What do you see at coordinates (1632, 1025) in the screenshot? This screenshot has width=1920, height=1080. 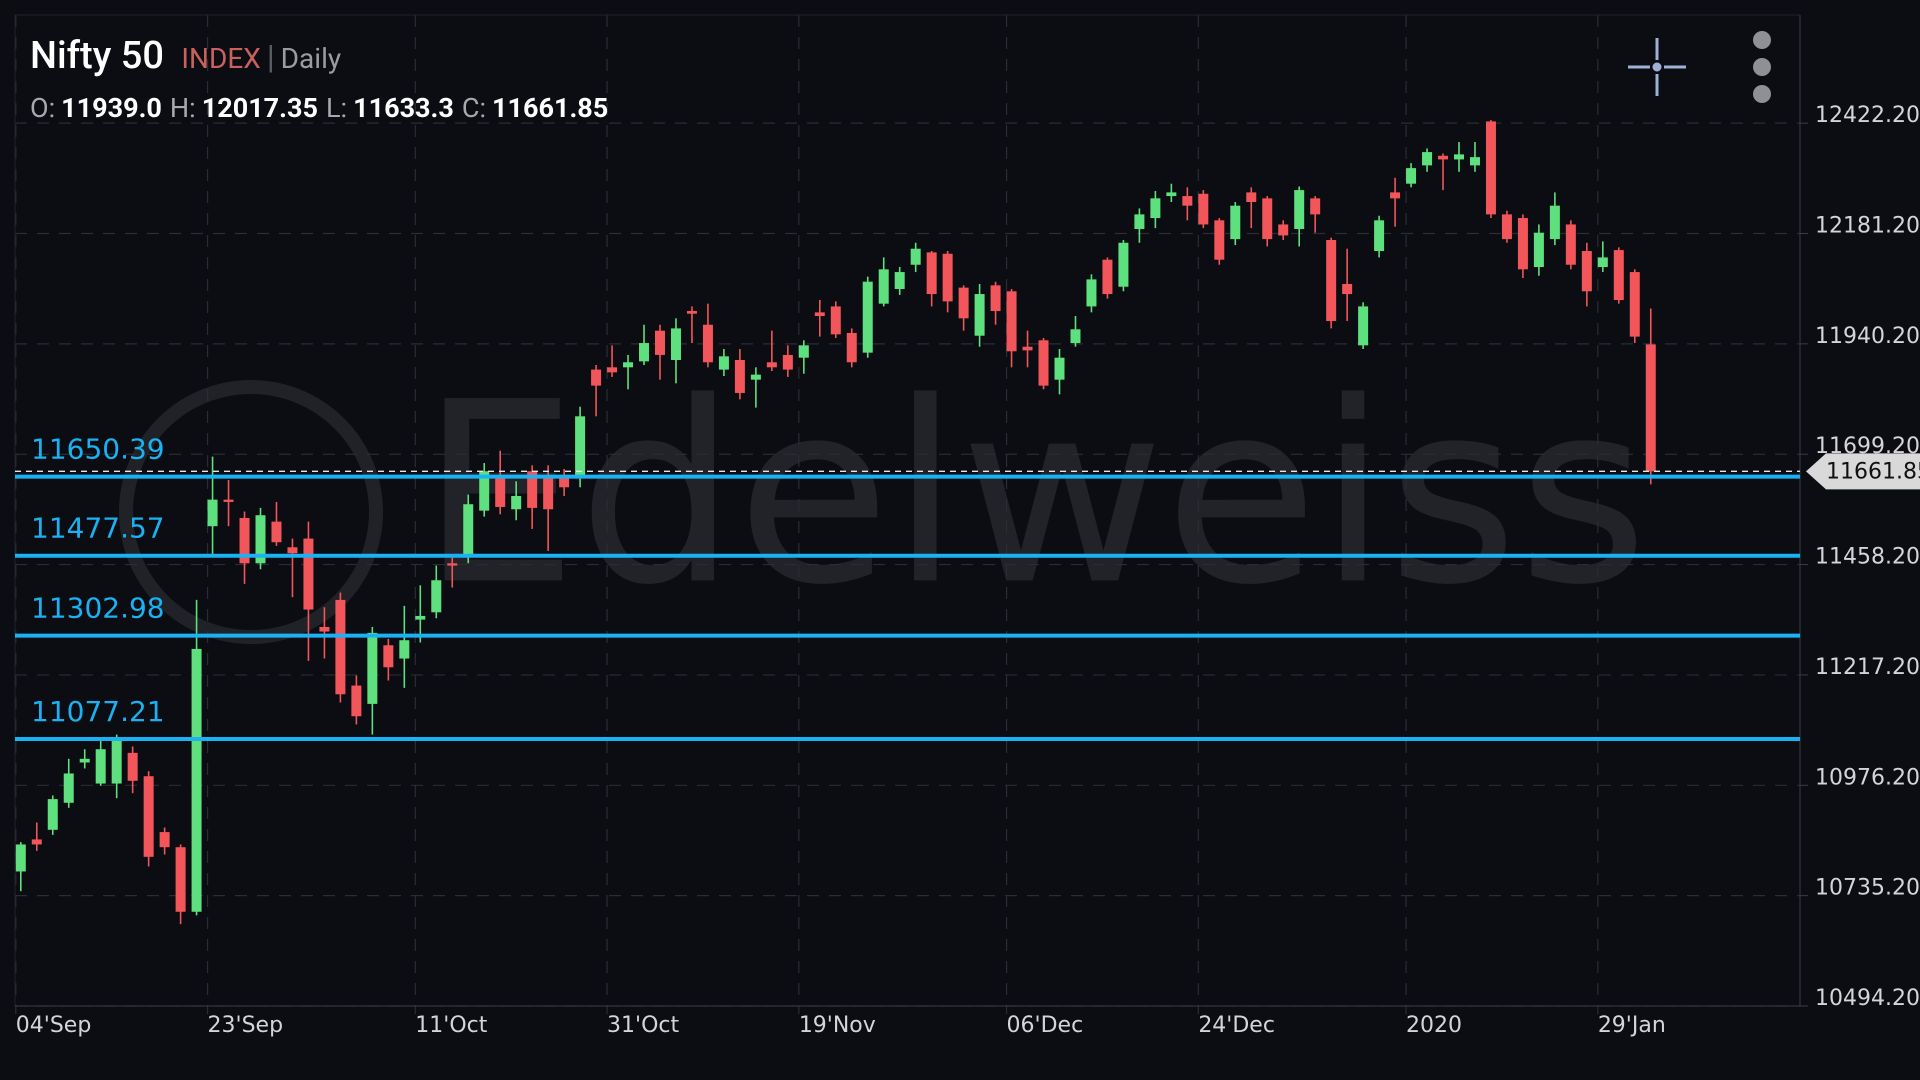 I see `x-tick-label: 29'Jan` at bounding box center [1632, 1025].